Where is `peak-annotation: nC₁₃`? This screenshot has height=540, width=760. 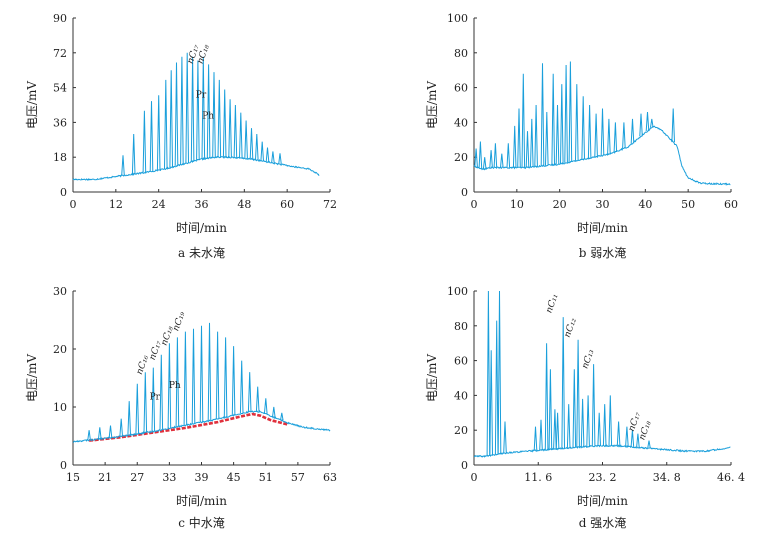 peak-annotation: nC₁₃ is located at coordinates (588, 359).